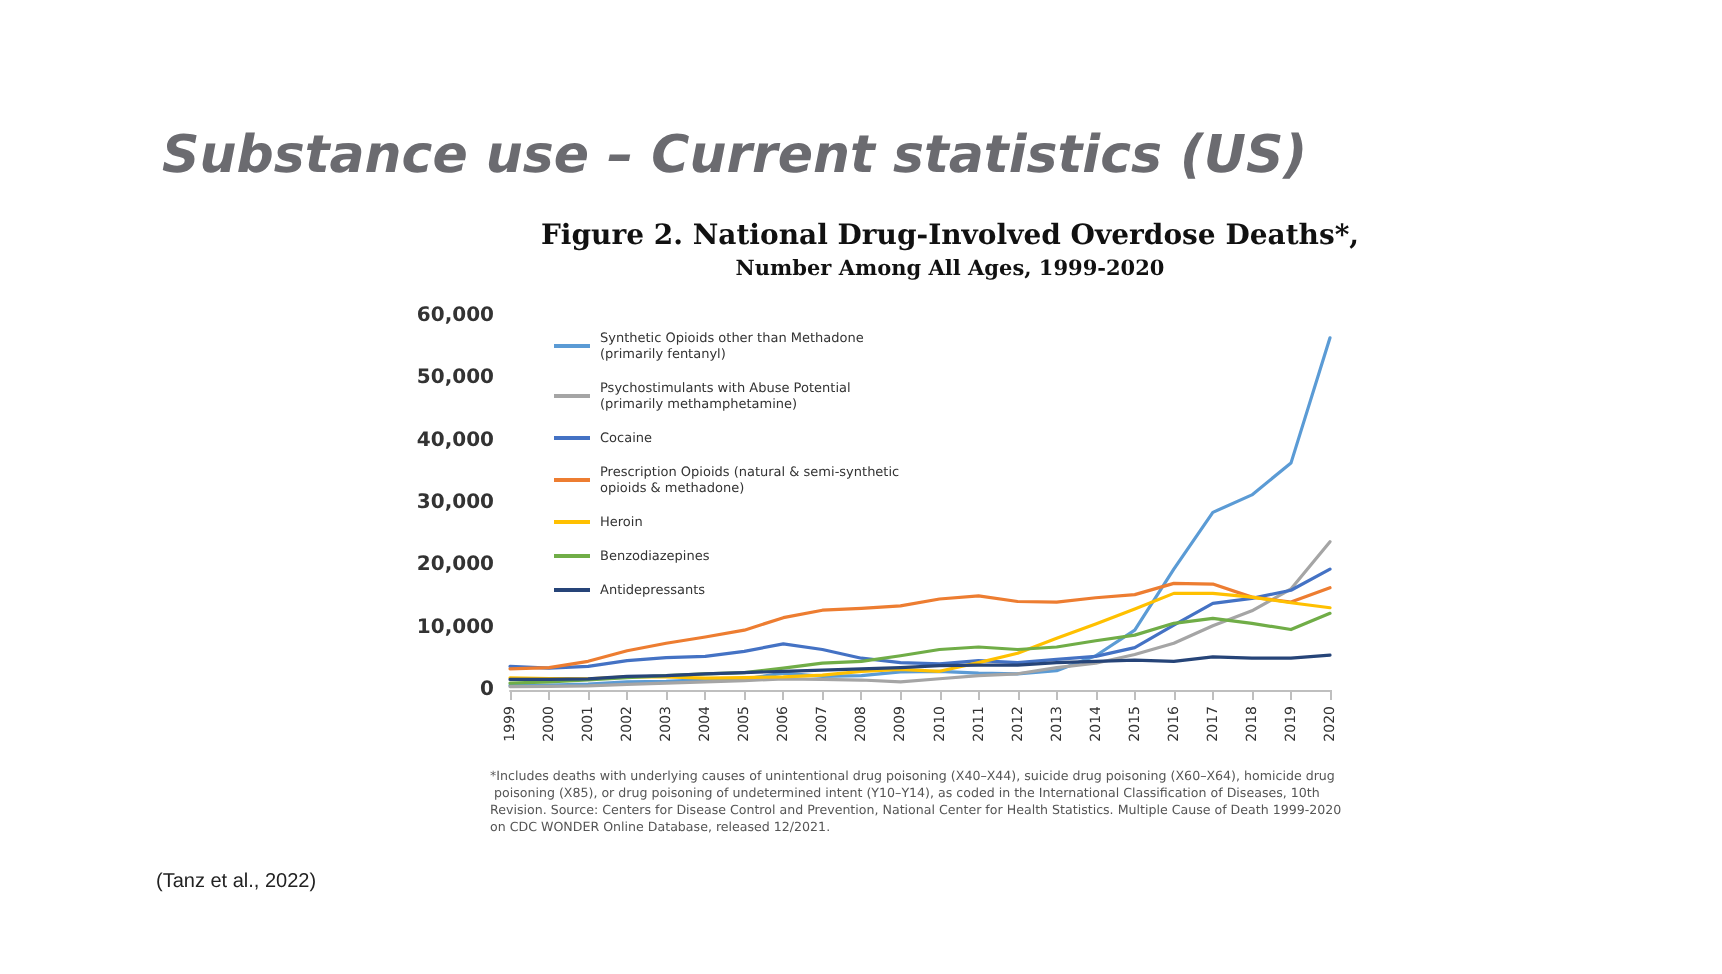 Image resolution: width=1722 pixels, height=974 pixels. Describe the element at coordinates (236, 882) in the screenshot. I see `text: (Tanz et al., 2022)` at that location.